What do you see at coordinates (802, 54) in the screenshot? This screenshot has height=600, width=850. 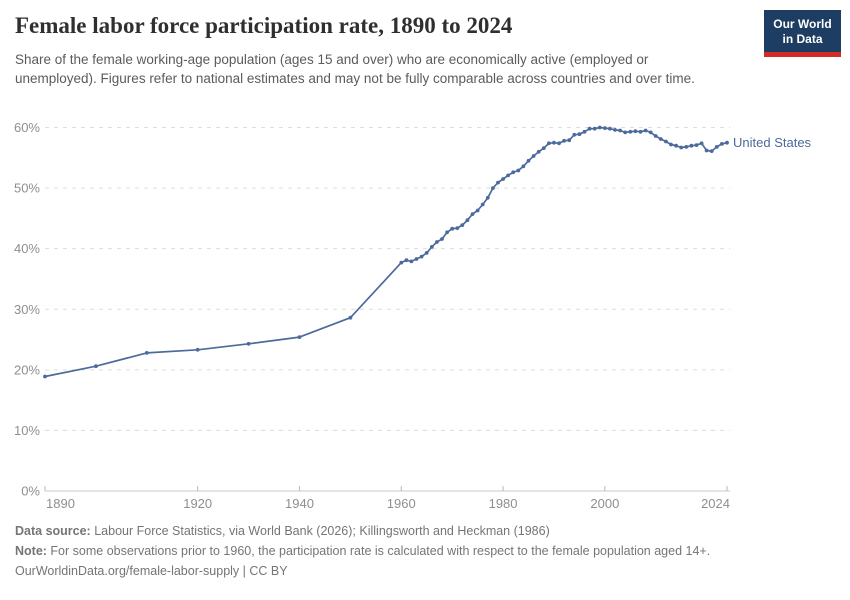 I see `owid-logo-stripe` at bounding box center [802, 54].